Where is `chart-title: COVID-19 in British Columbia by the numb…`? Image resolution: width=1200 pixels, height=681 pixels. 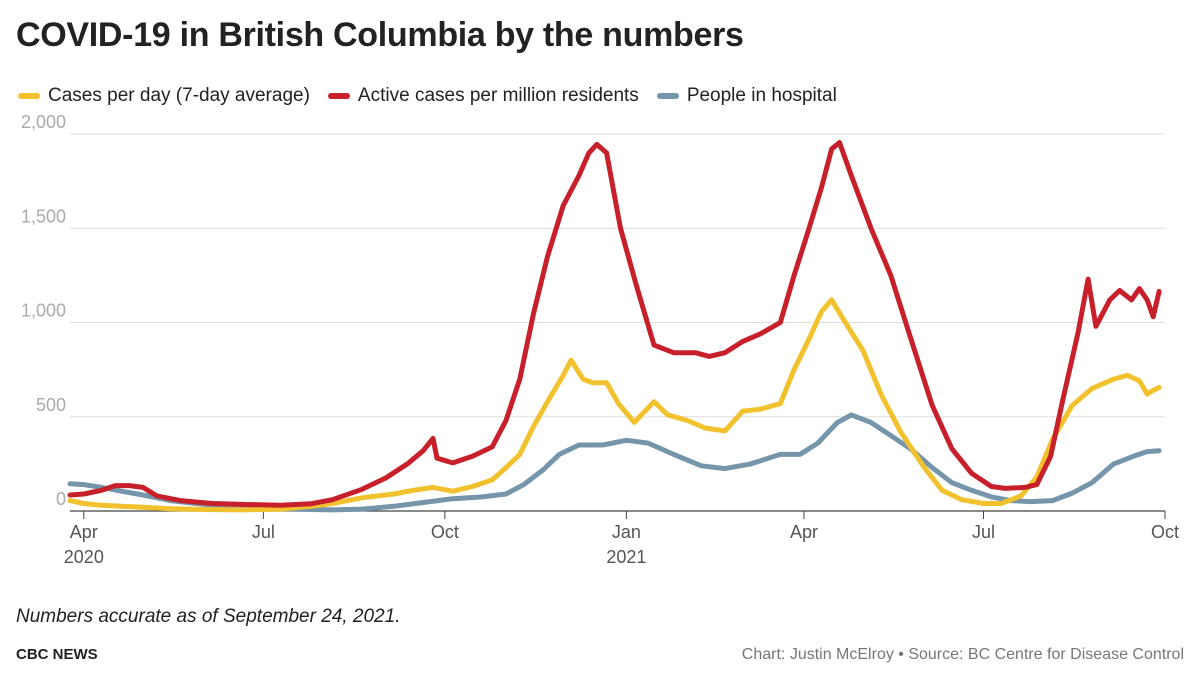
chart-title: COVID-19 in British Columbia by the numb… is located at coordinates (380, 35).